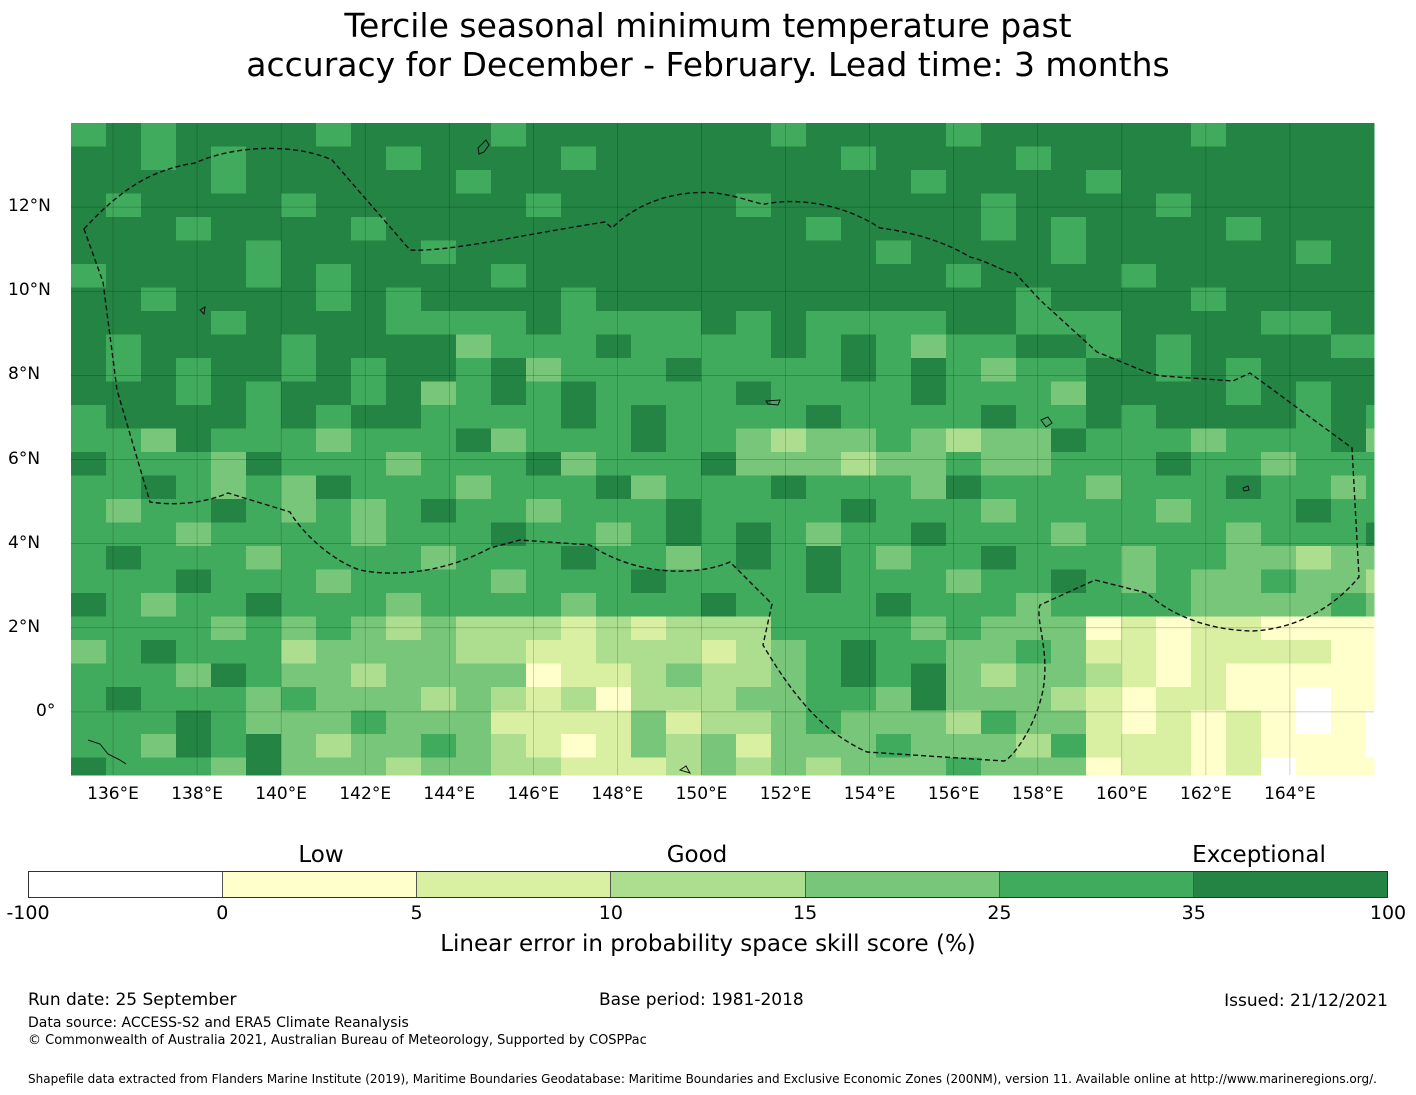  Describe the element at coordinates (1206, 794) in the screenshot. I see `longitude-label: 162°E` at that location.